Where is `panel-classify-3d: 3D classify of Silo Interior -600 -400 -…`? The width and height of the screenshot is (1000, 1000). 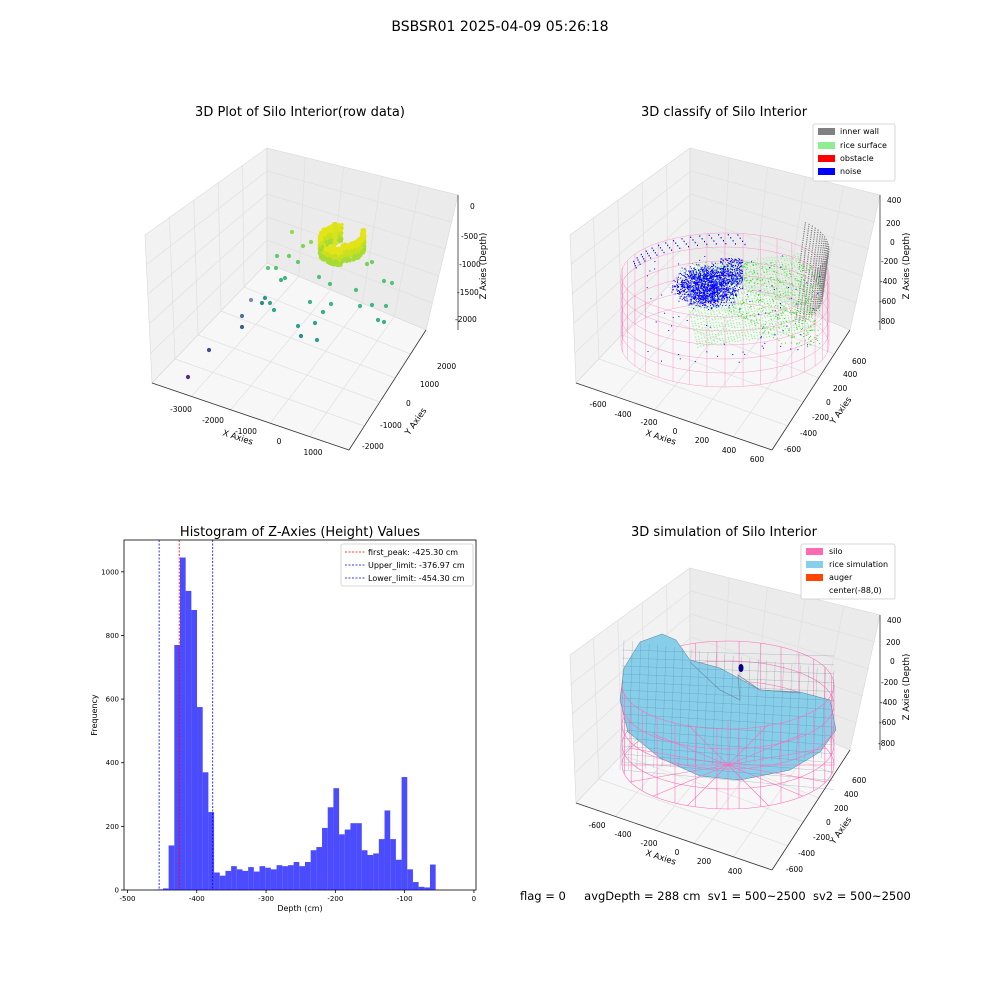
panel-classify-3d: 3D classify of Silo Interior -600 -400 -… is located at coordinates (740, 284).